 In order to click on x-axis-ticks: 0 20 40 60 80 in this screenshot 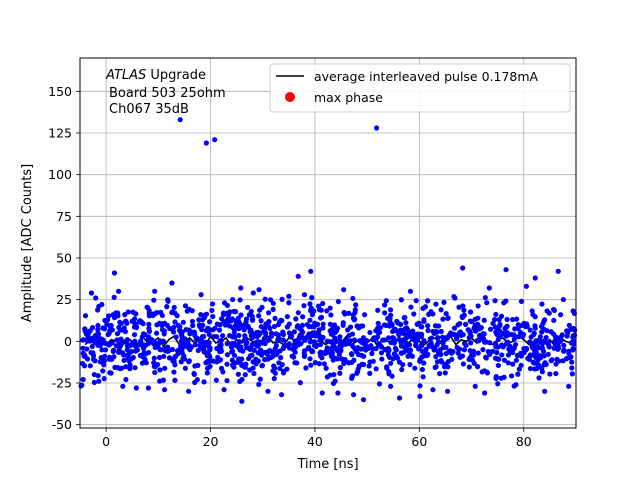, I will do `click(317, 438)`.